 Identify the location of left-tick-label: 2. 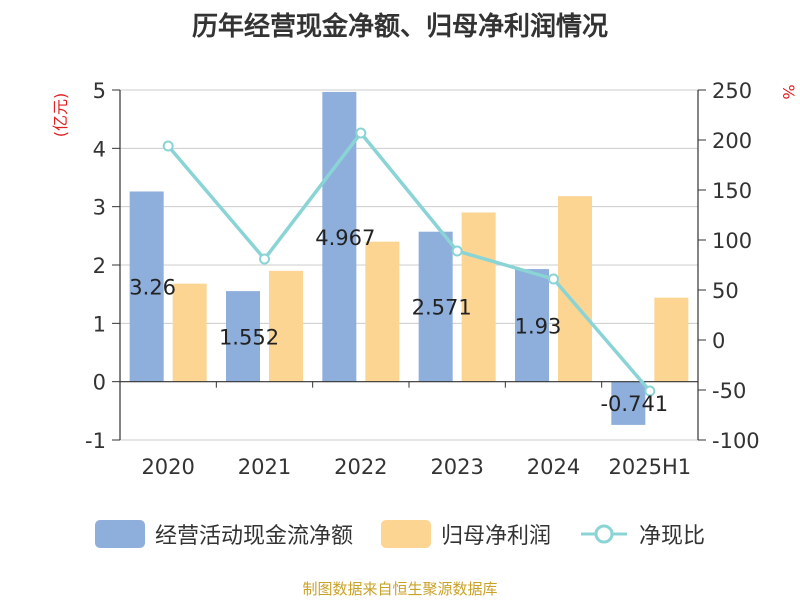
(99, 266).